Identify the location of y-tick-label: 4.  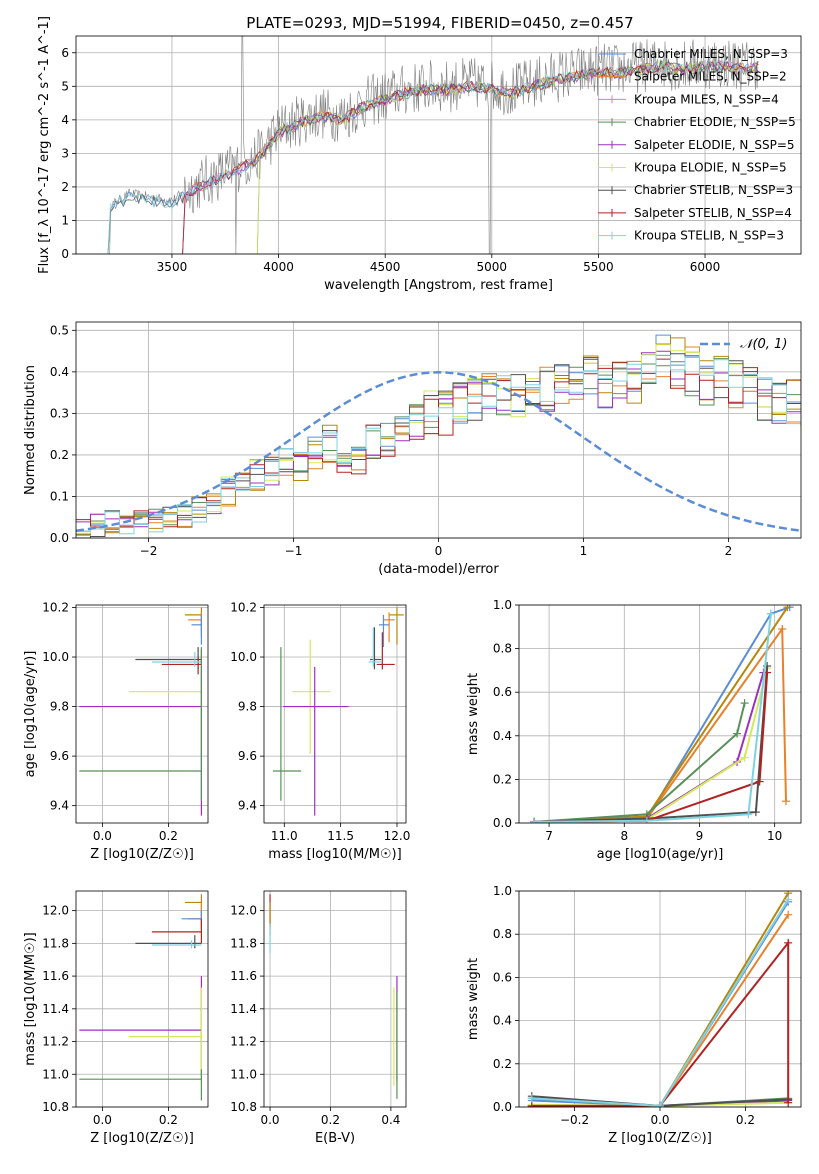
(65, 120).